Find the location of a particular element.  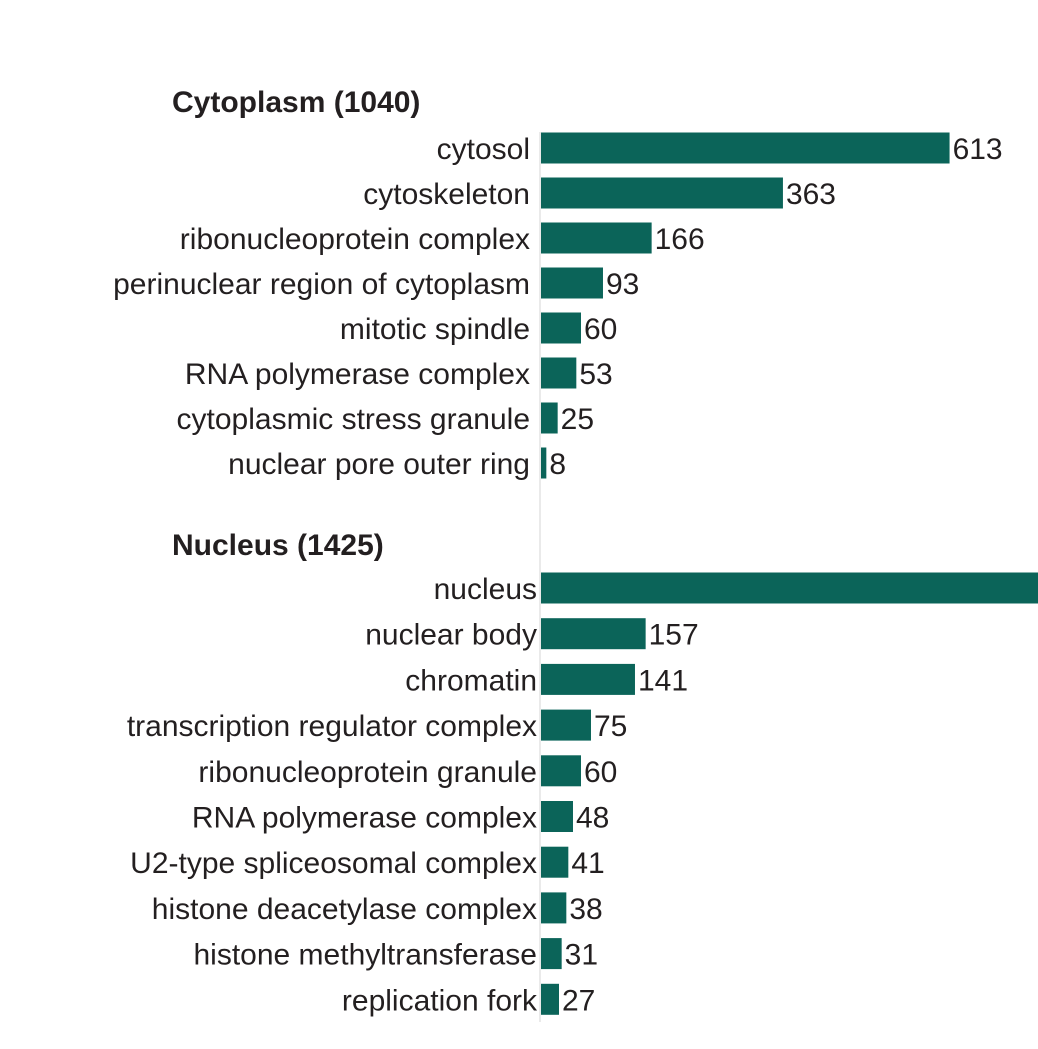

category-label: cytosol is located at coordinates (483, 149).